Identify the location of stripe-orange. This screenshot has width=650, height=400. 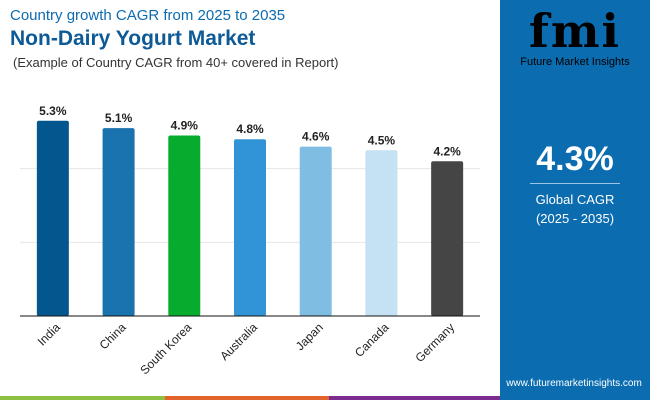
(247, 398).